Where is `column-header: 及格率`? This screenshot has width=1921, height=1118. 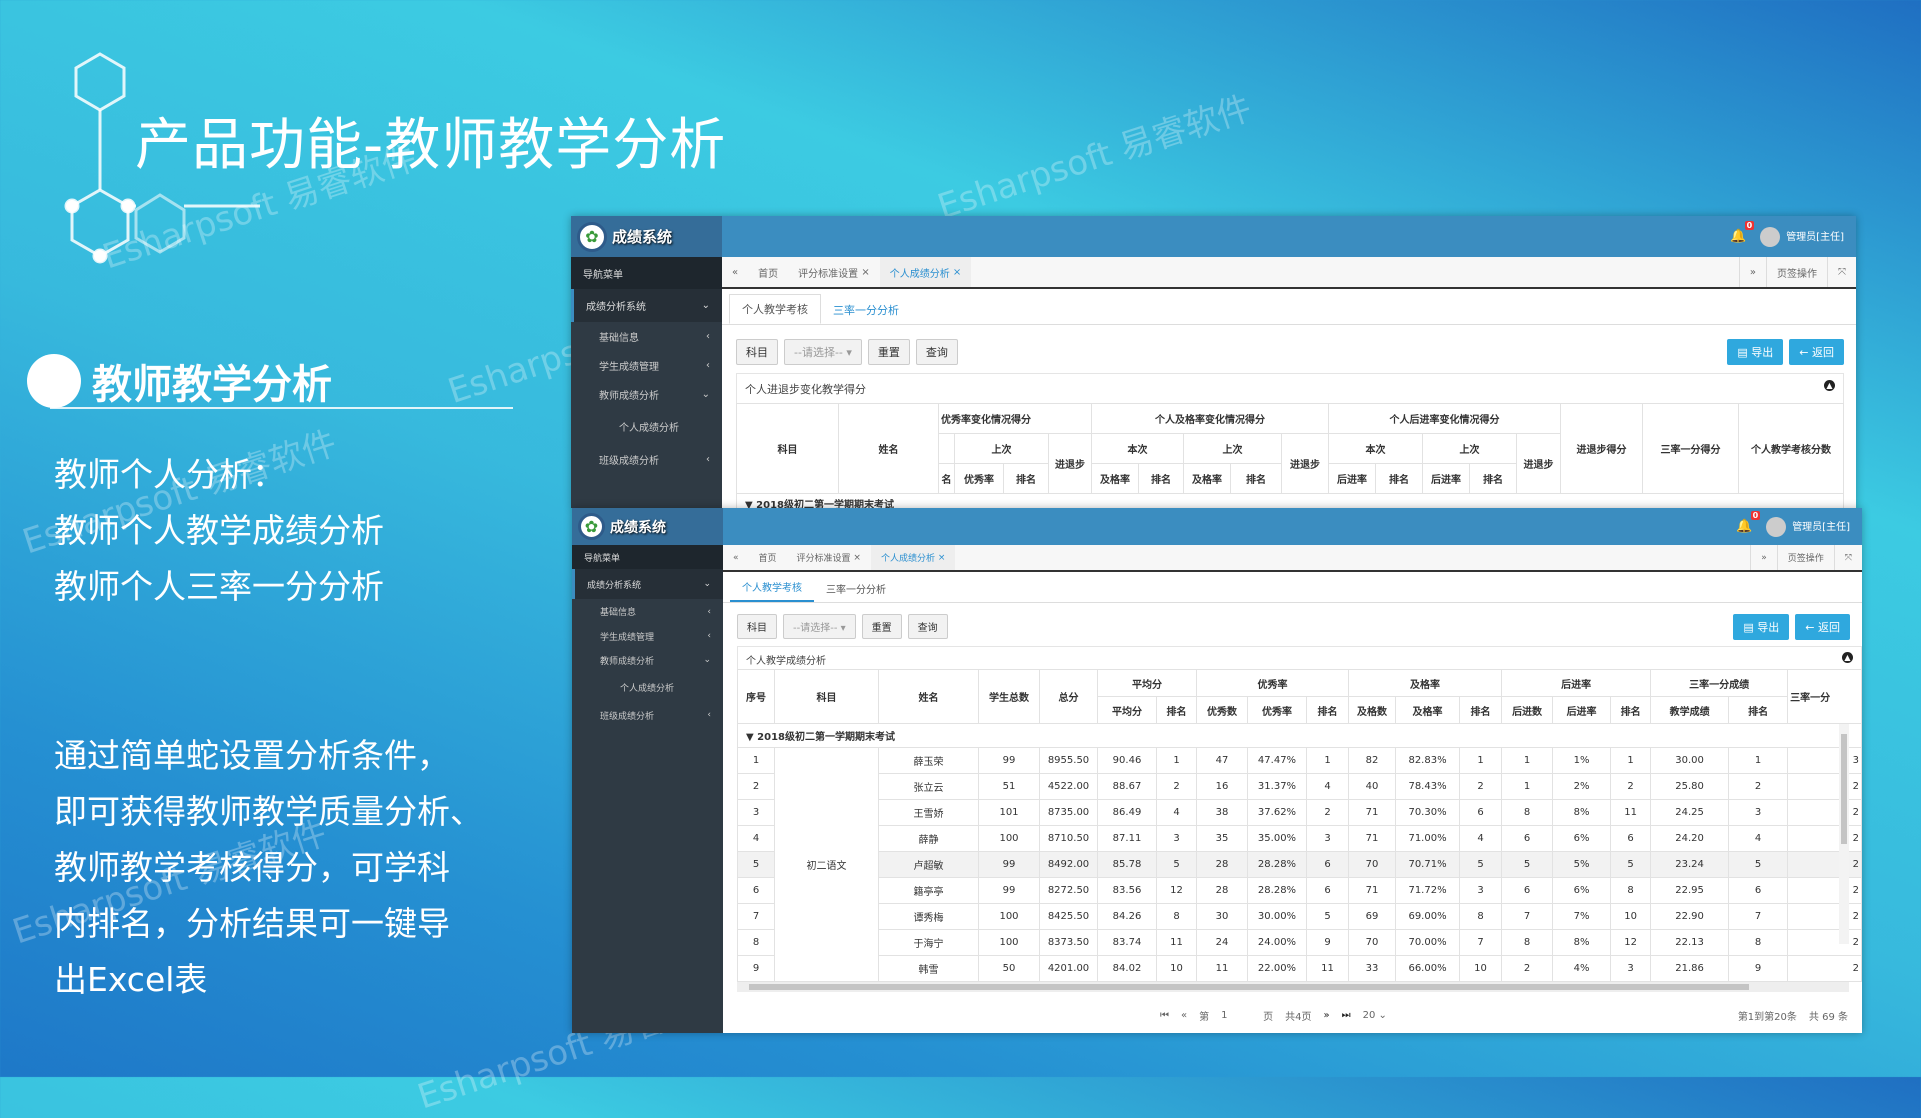
column-header: 及格率 is located at coordinates (1115, 478).